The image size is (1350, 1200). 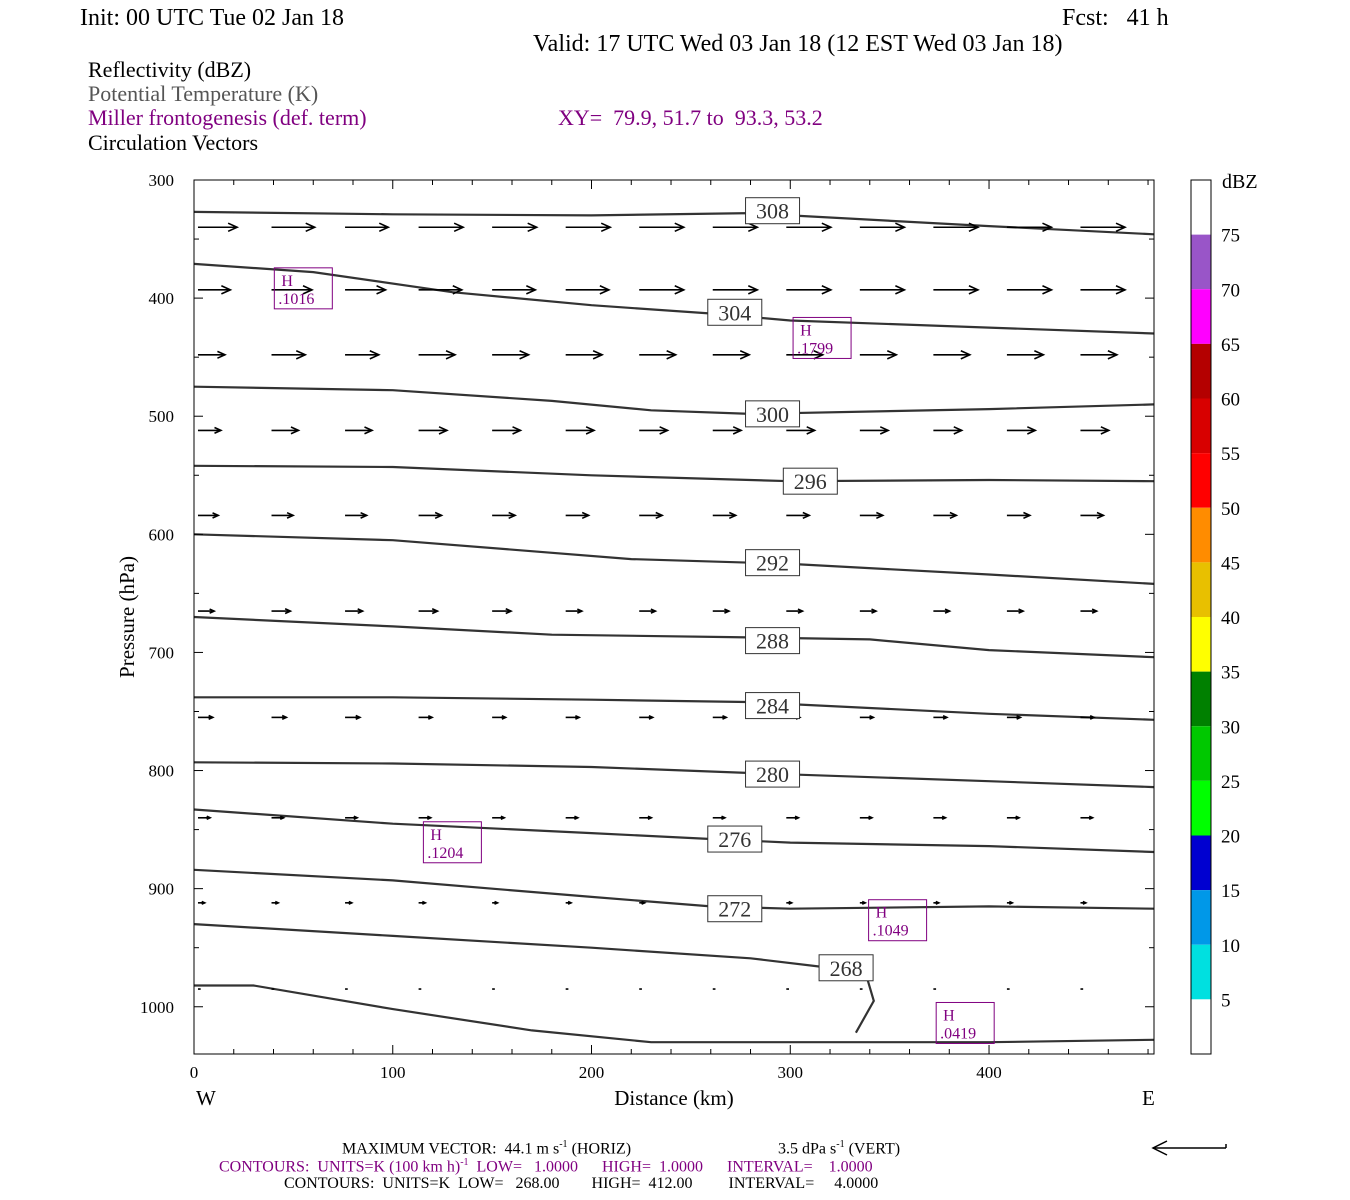 What do you see at coordinates (958, 1033) in the screenshot?
I see `frontogenesis-max-value: .0419` at bounding box center [958, 1033].